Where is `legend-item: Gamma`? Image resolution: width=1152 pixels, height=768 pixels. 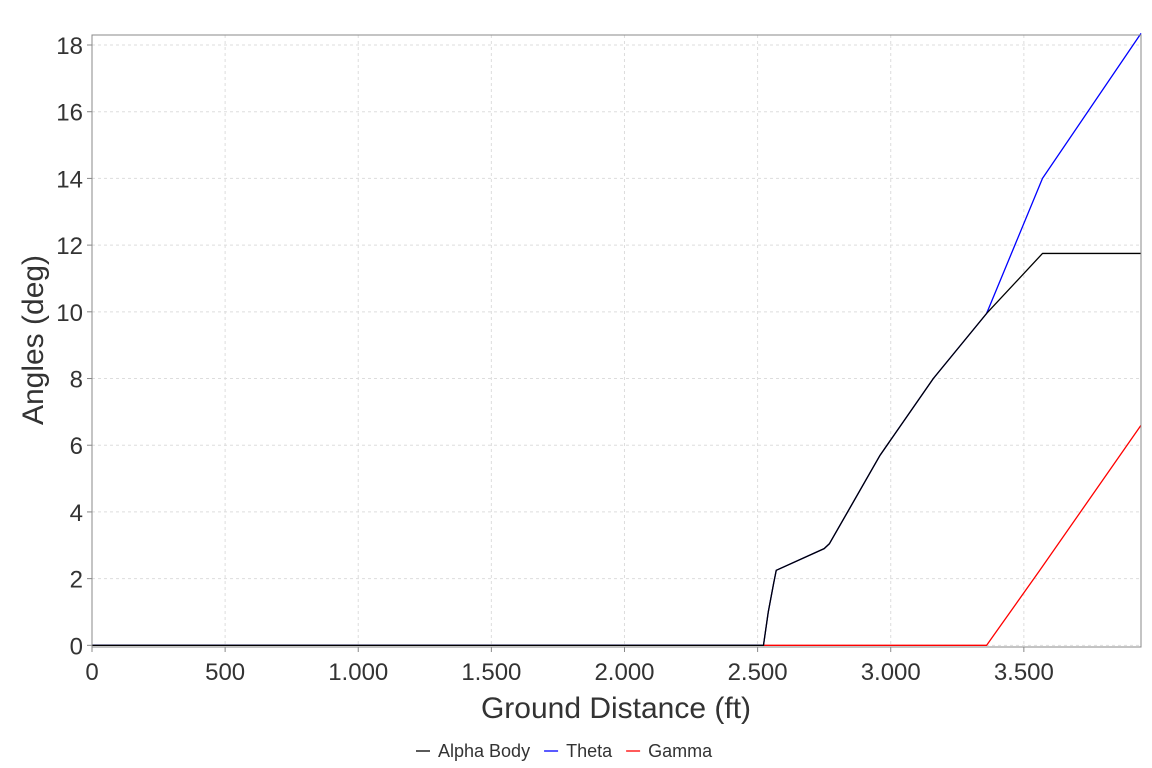 legend-item: Gamma is located at coordinates (669, 751).